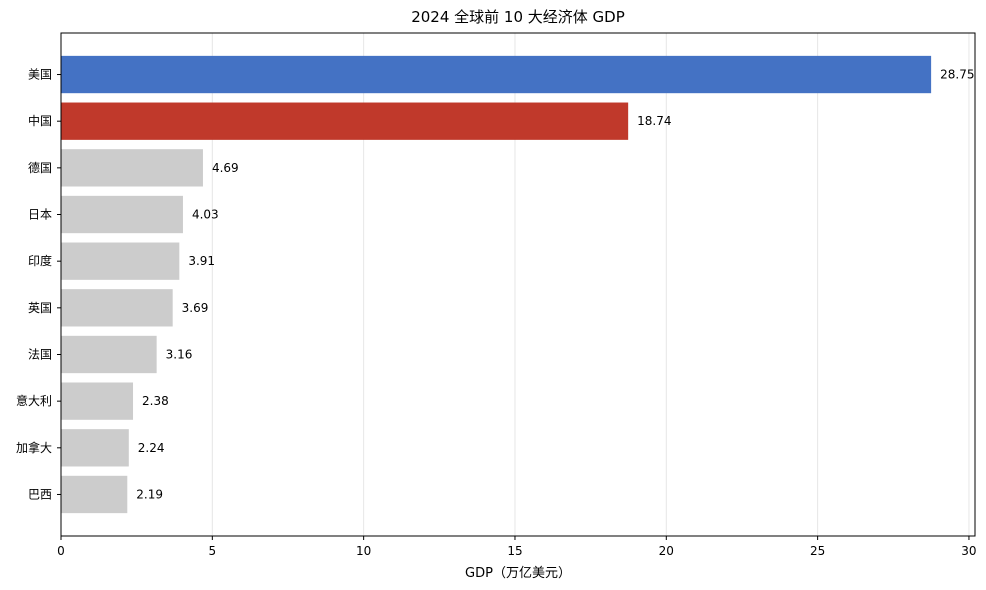  I want to click on x-tick-label: 15, so click(514, 551).